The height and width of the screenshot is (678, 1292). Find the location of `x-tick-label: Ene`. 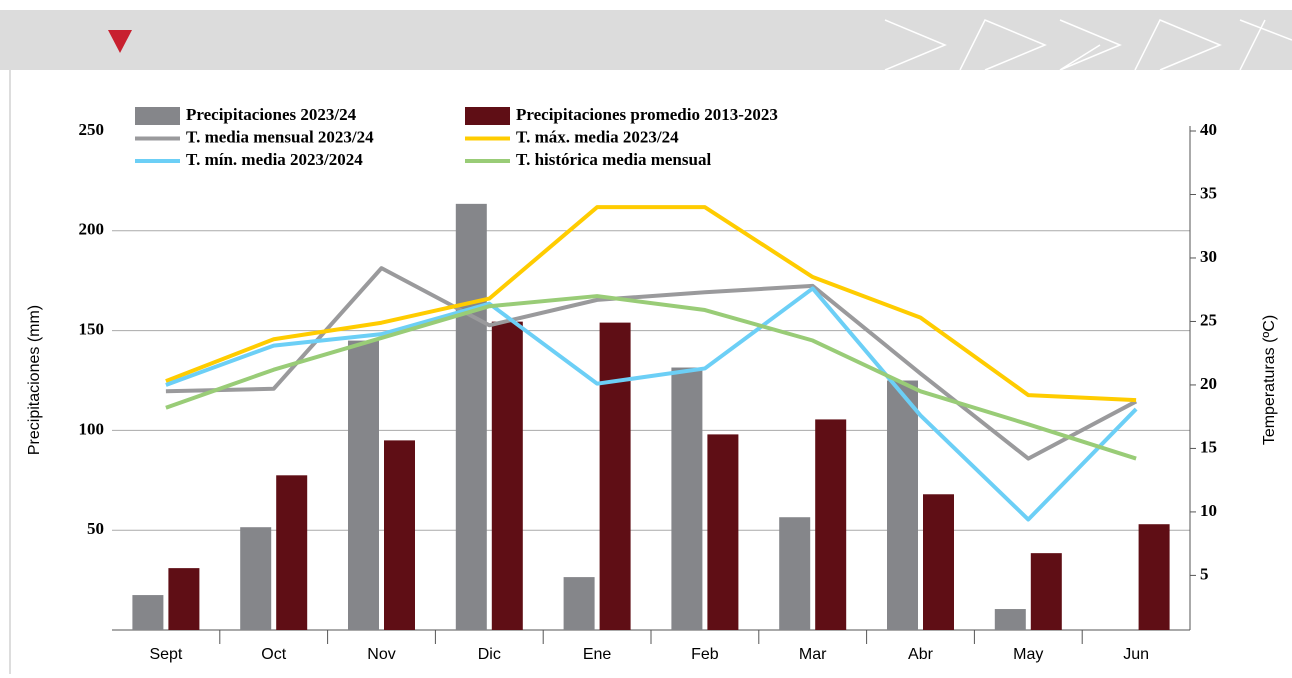

x-tick-label: Ene is located at coordinates (597, 654).